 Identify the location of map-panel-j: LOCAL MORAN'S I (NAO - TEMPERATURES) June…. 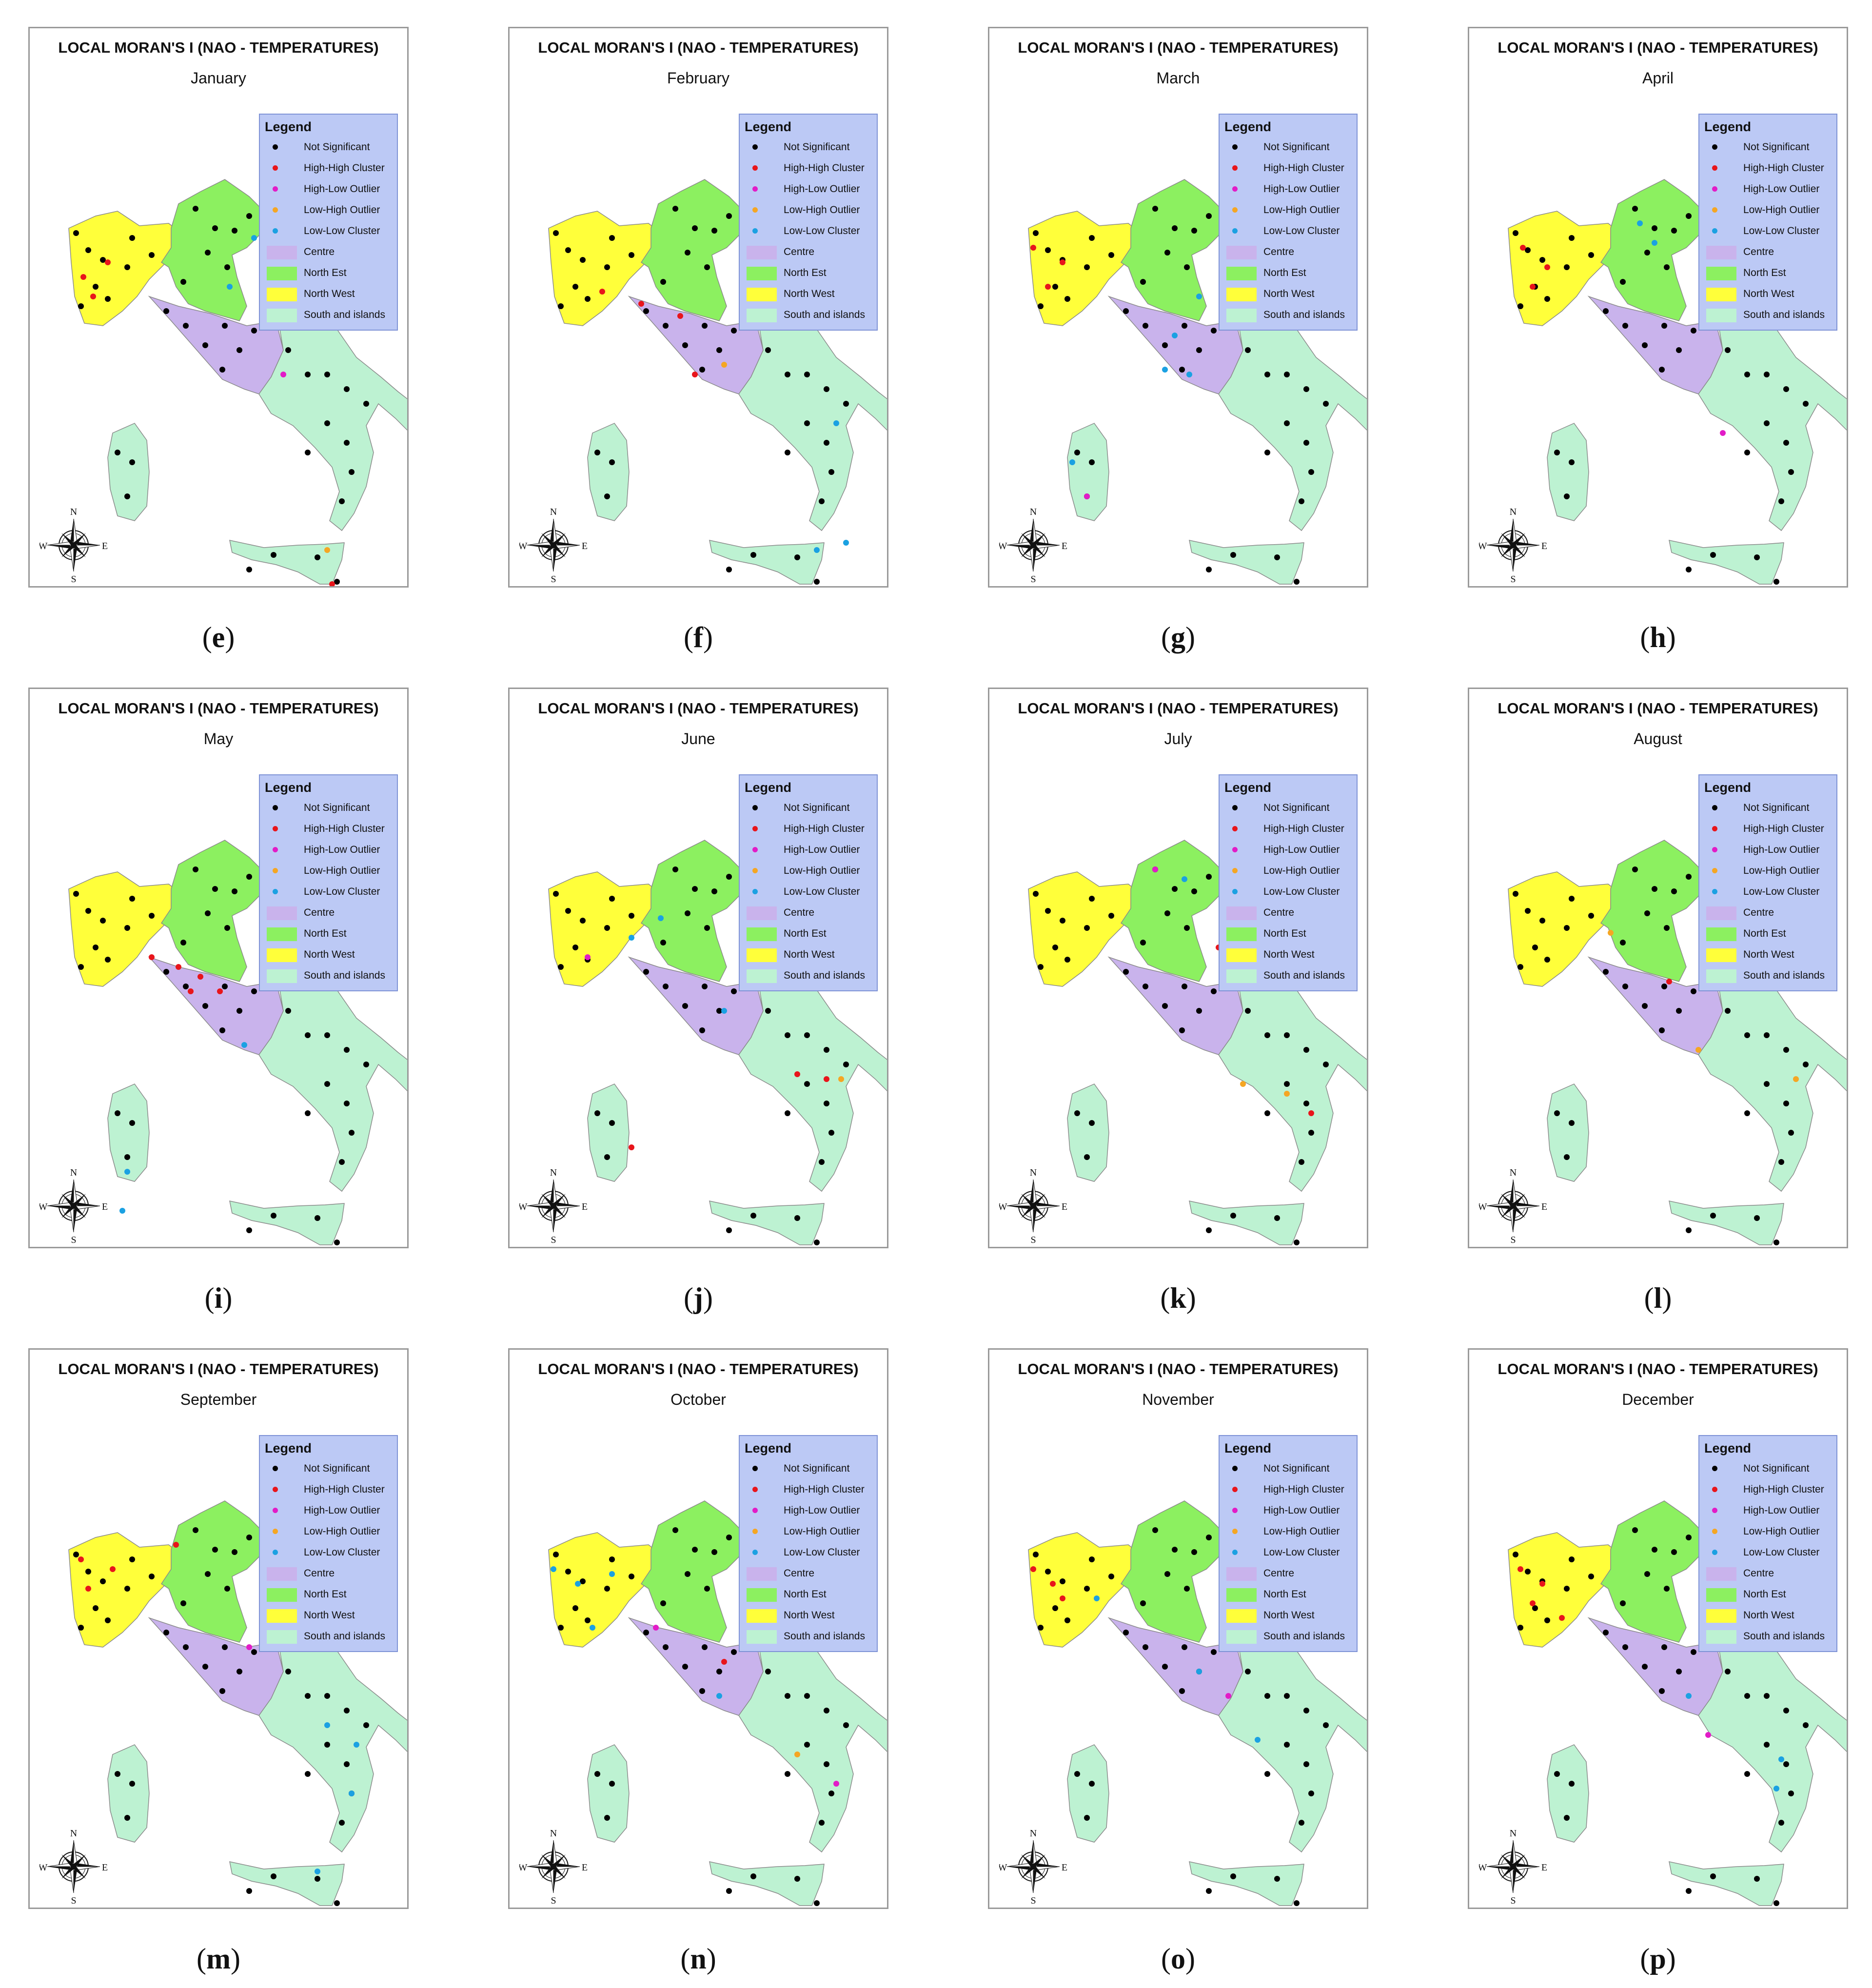
(698, 968).